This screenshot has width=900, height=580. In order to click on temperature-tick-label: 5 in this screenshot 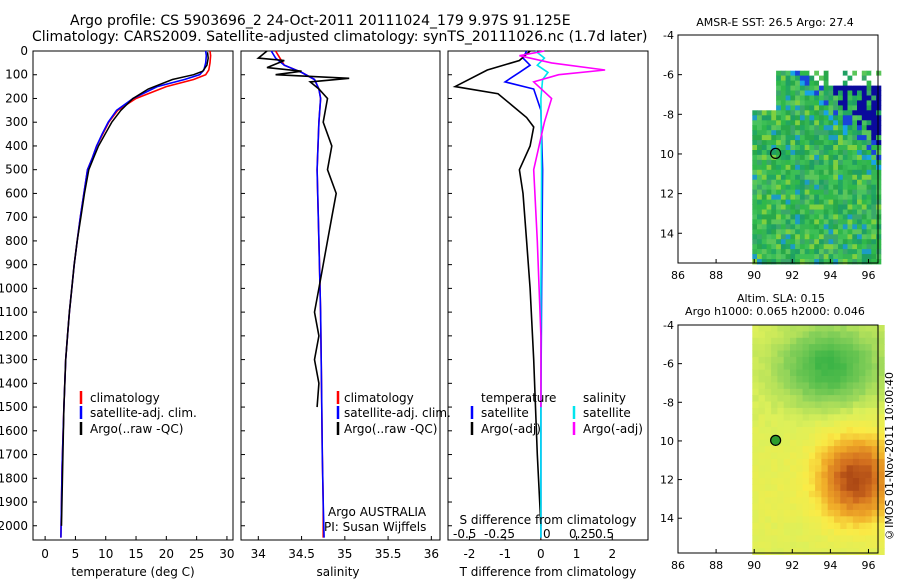, I will do `click(76, 554)`.